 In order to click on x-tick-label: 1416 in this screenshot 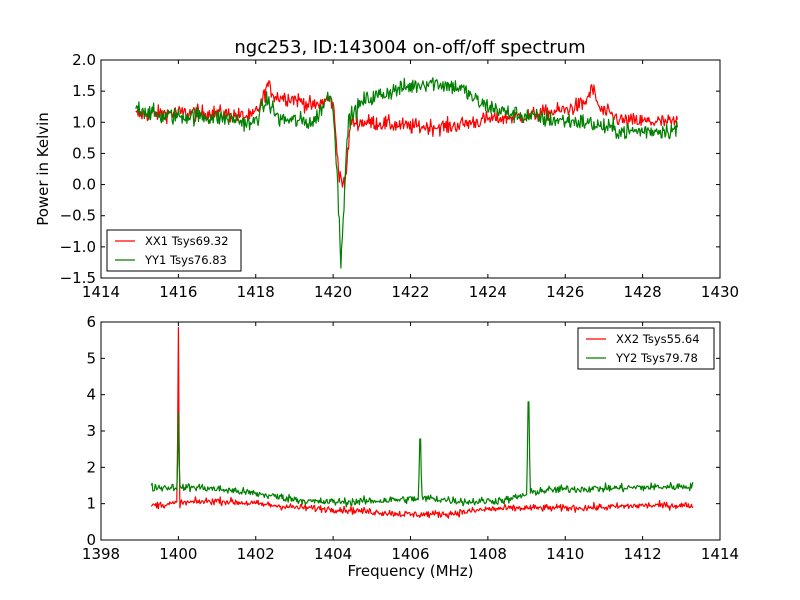, I will do `click(178, 292)`.